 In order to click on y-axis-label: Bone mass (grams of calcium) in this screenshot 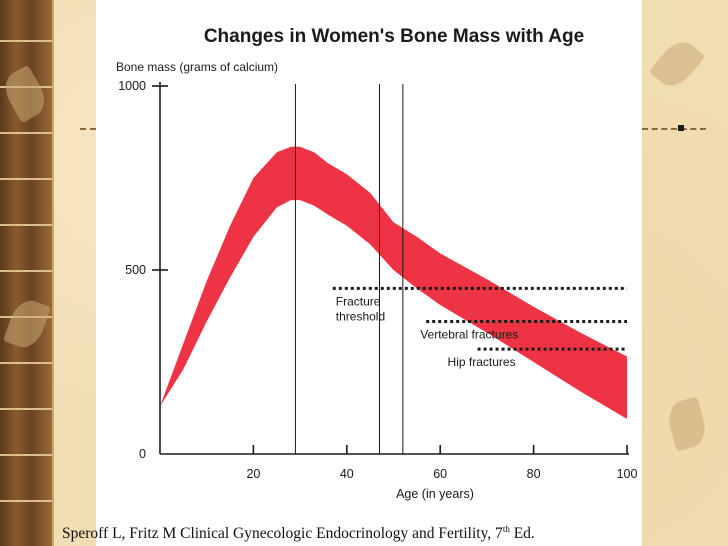, I will do `click(197, 67)`.